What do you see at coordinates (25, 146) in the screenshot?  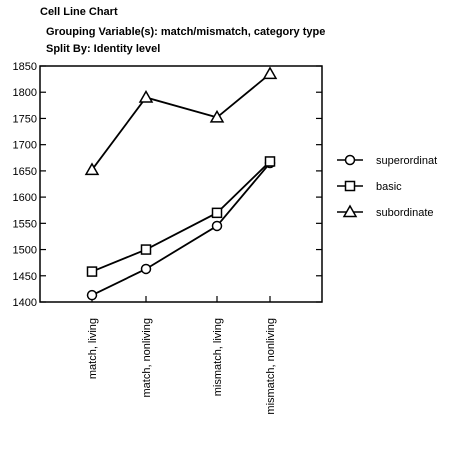 I see `y-tick-label: 1700` at bounding box center [25, 146].